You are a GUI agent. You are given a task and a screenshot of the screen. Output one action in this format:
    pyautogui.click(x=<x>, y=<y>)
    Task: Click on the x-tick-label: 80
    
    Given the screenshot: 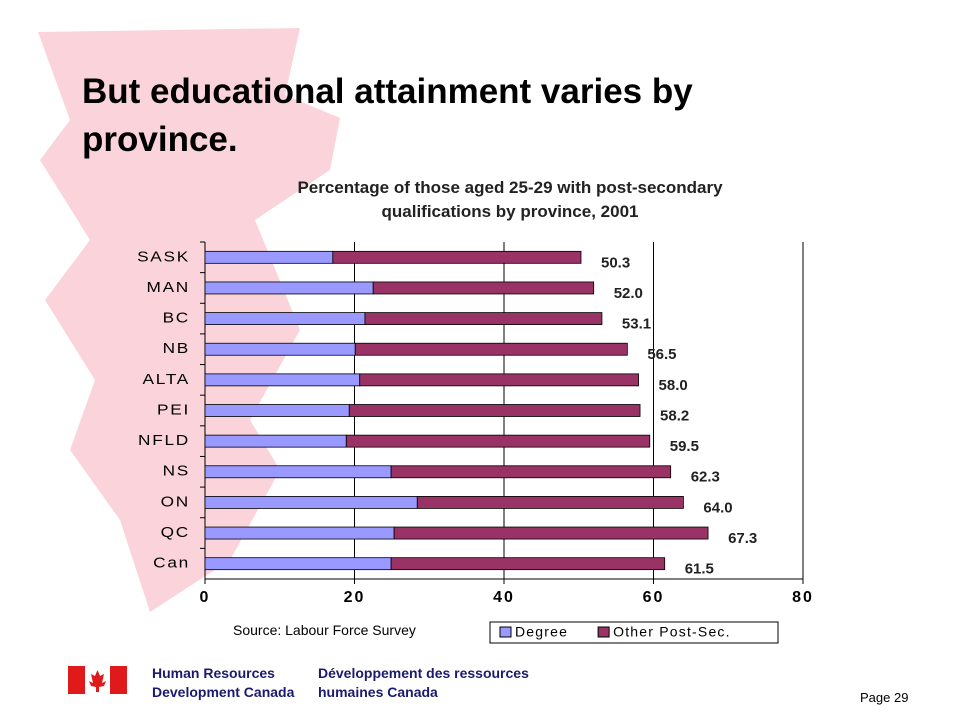 What is the action you would take?
    pyautogui.click(x=803, y=597)
    